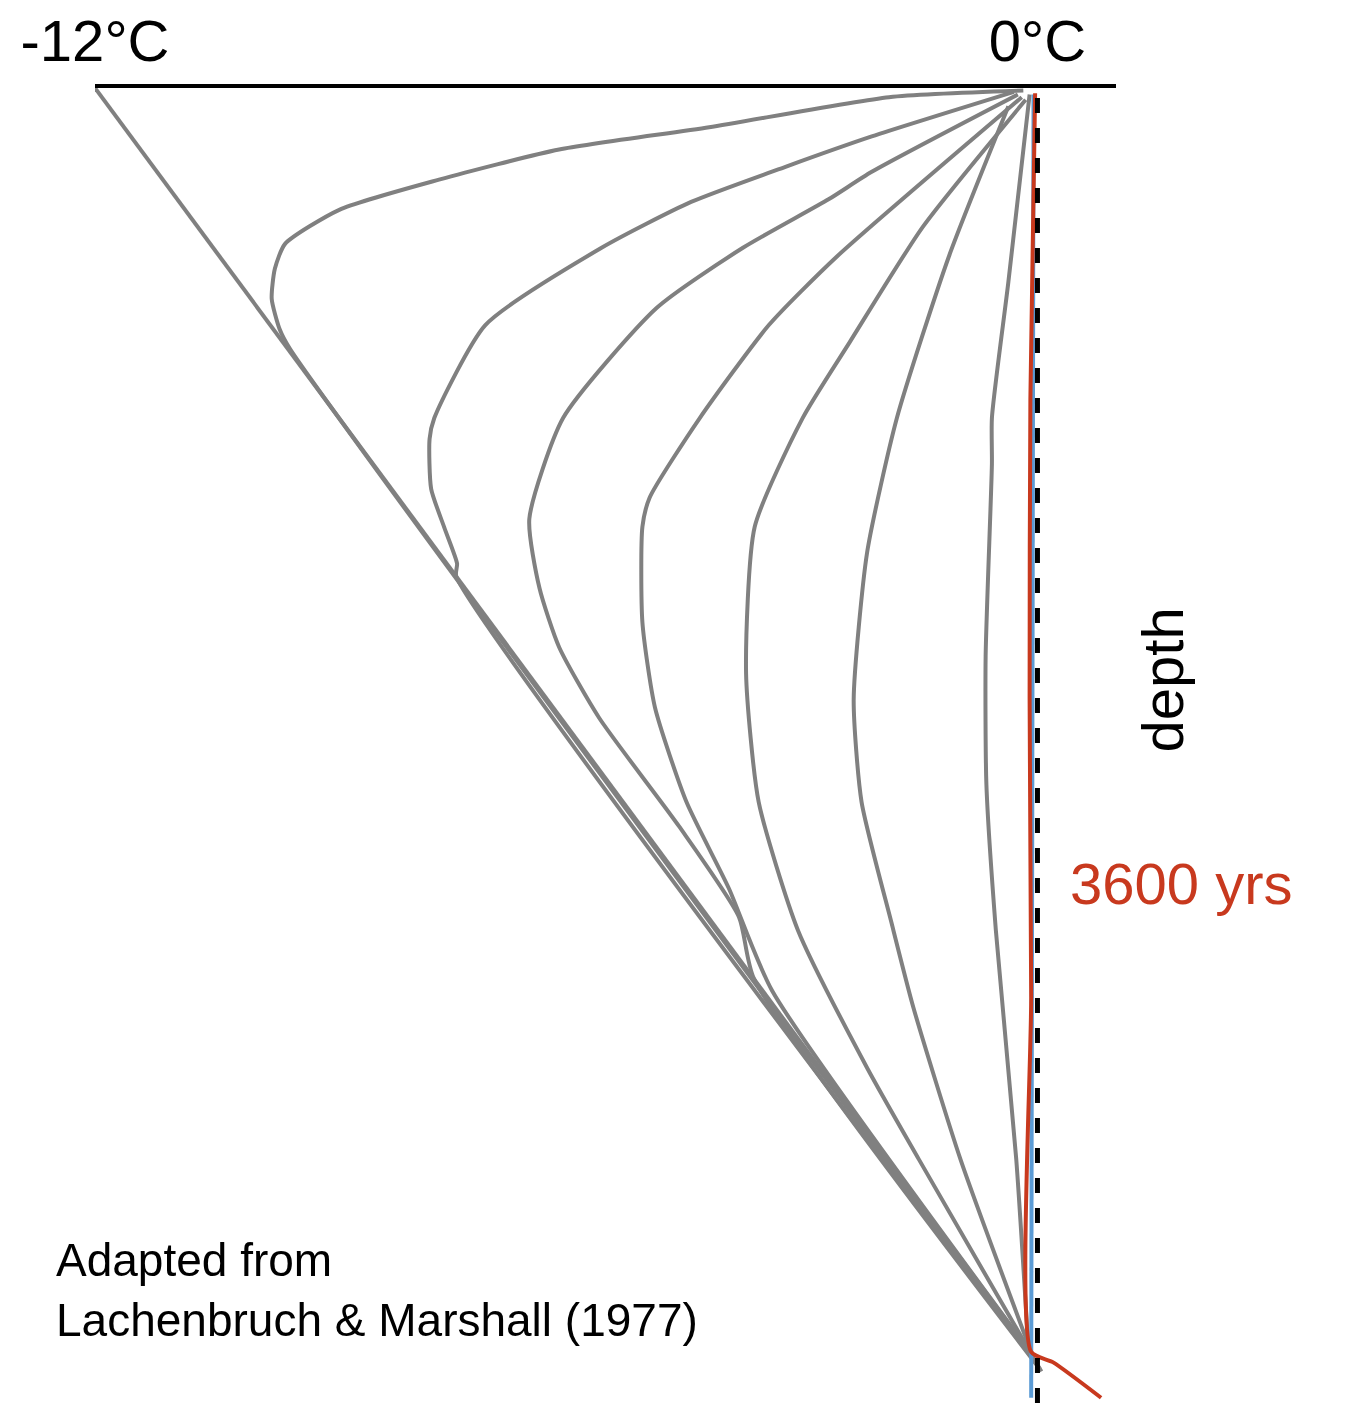 The width and height of the screenshot is (1346, 1418). Describe the element at coordinates (377, 1290) in the screenshot. I see `annotation: Adapted from Lachenbruch & Marshall (1977)` at that location.